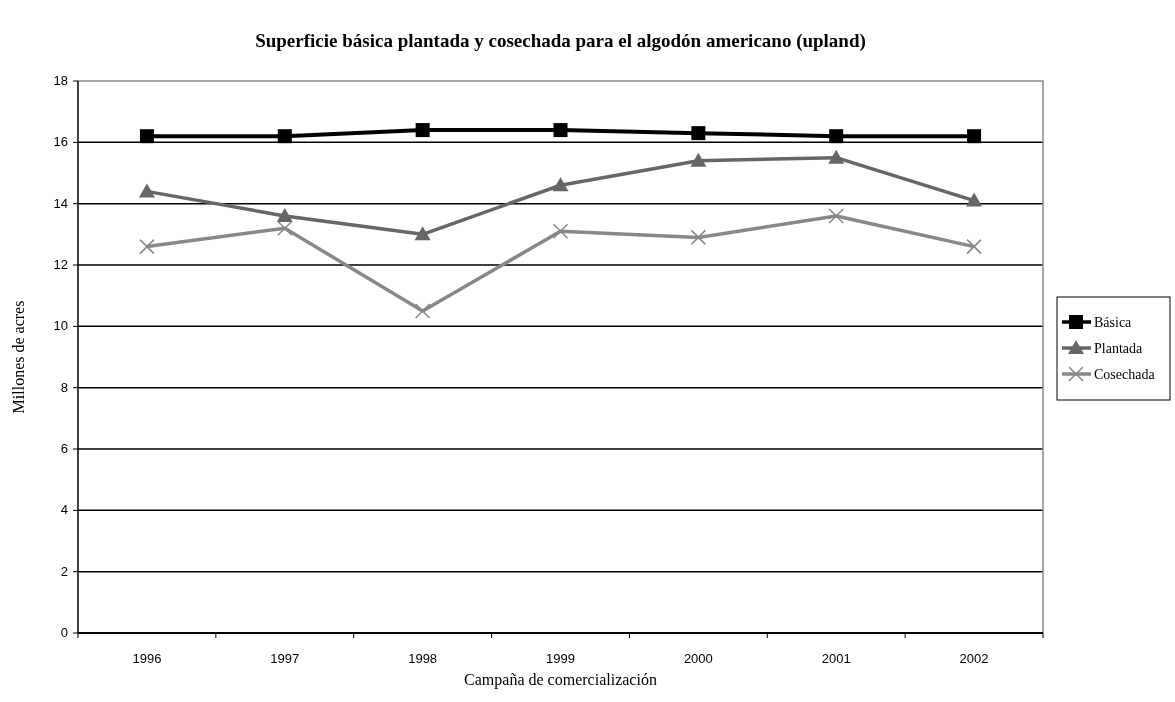 The image size is (1175, 702). Describe the element at coordinates (836, 658) in the screenshot. I see `x-tick-label: 2001` at that location.